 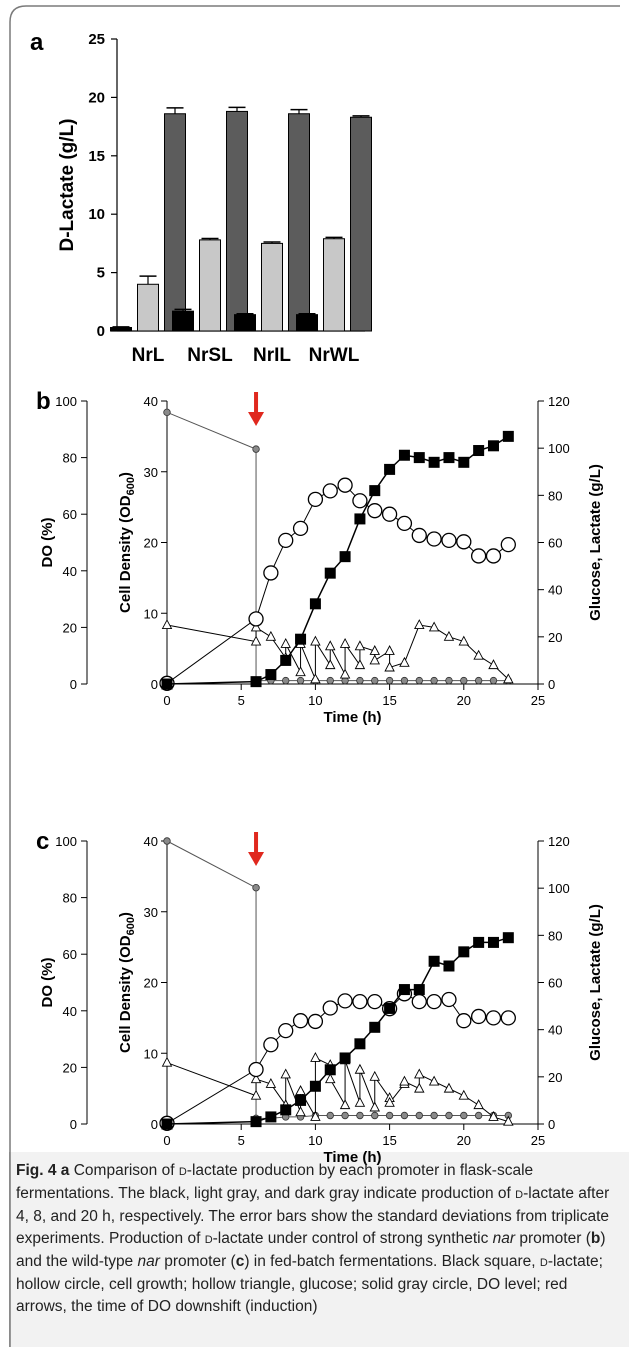 I want to click on right-tick-label: 20, so click(x=555, y=637).